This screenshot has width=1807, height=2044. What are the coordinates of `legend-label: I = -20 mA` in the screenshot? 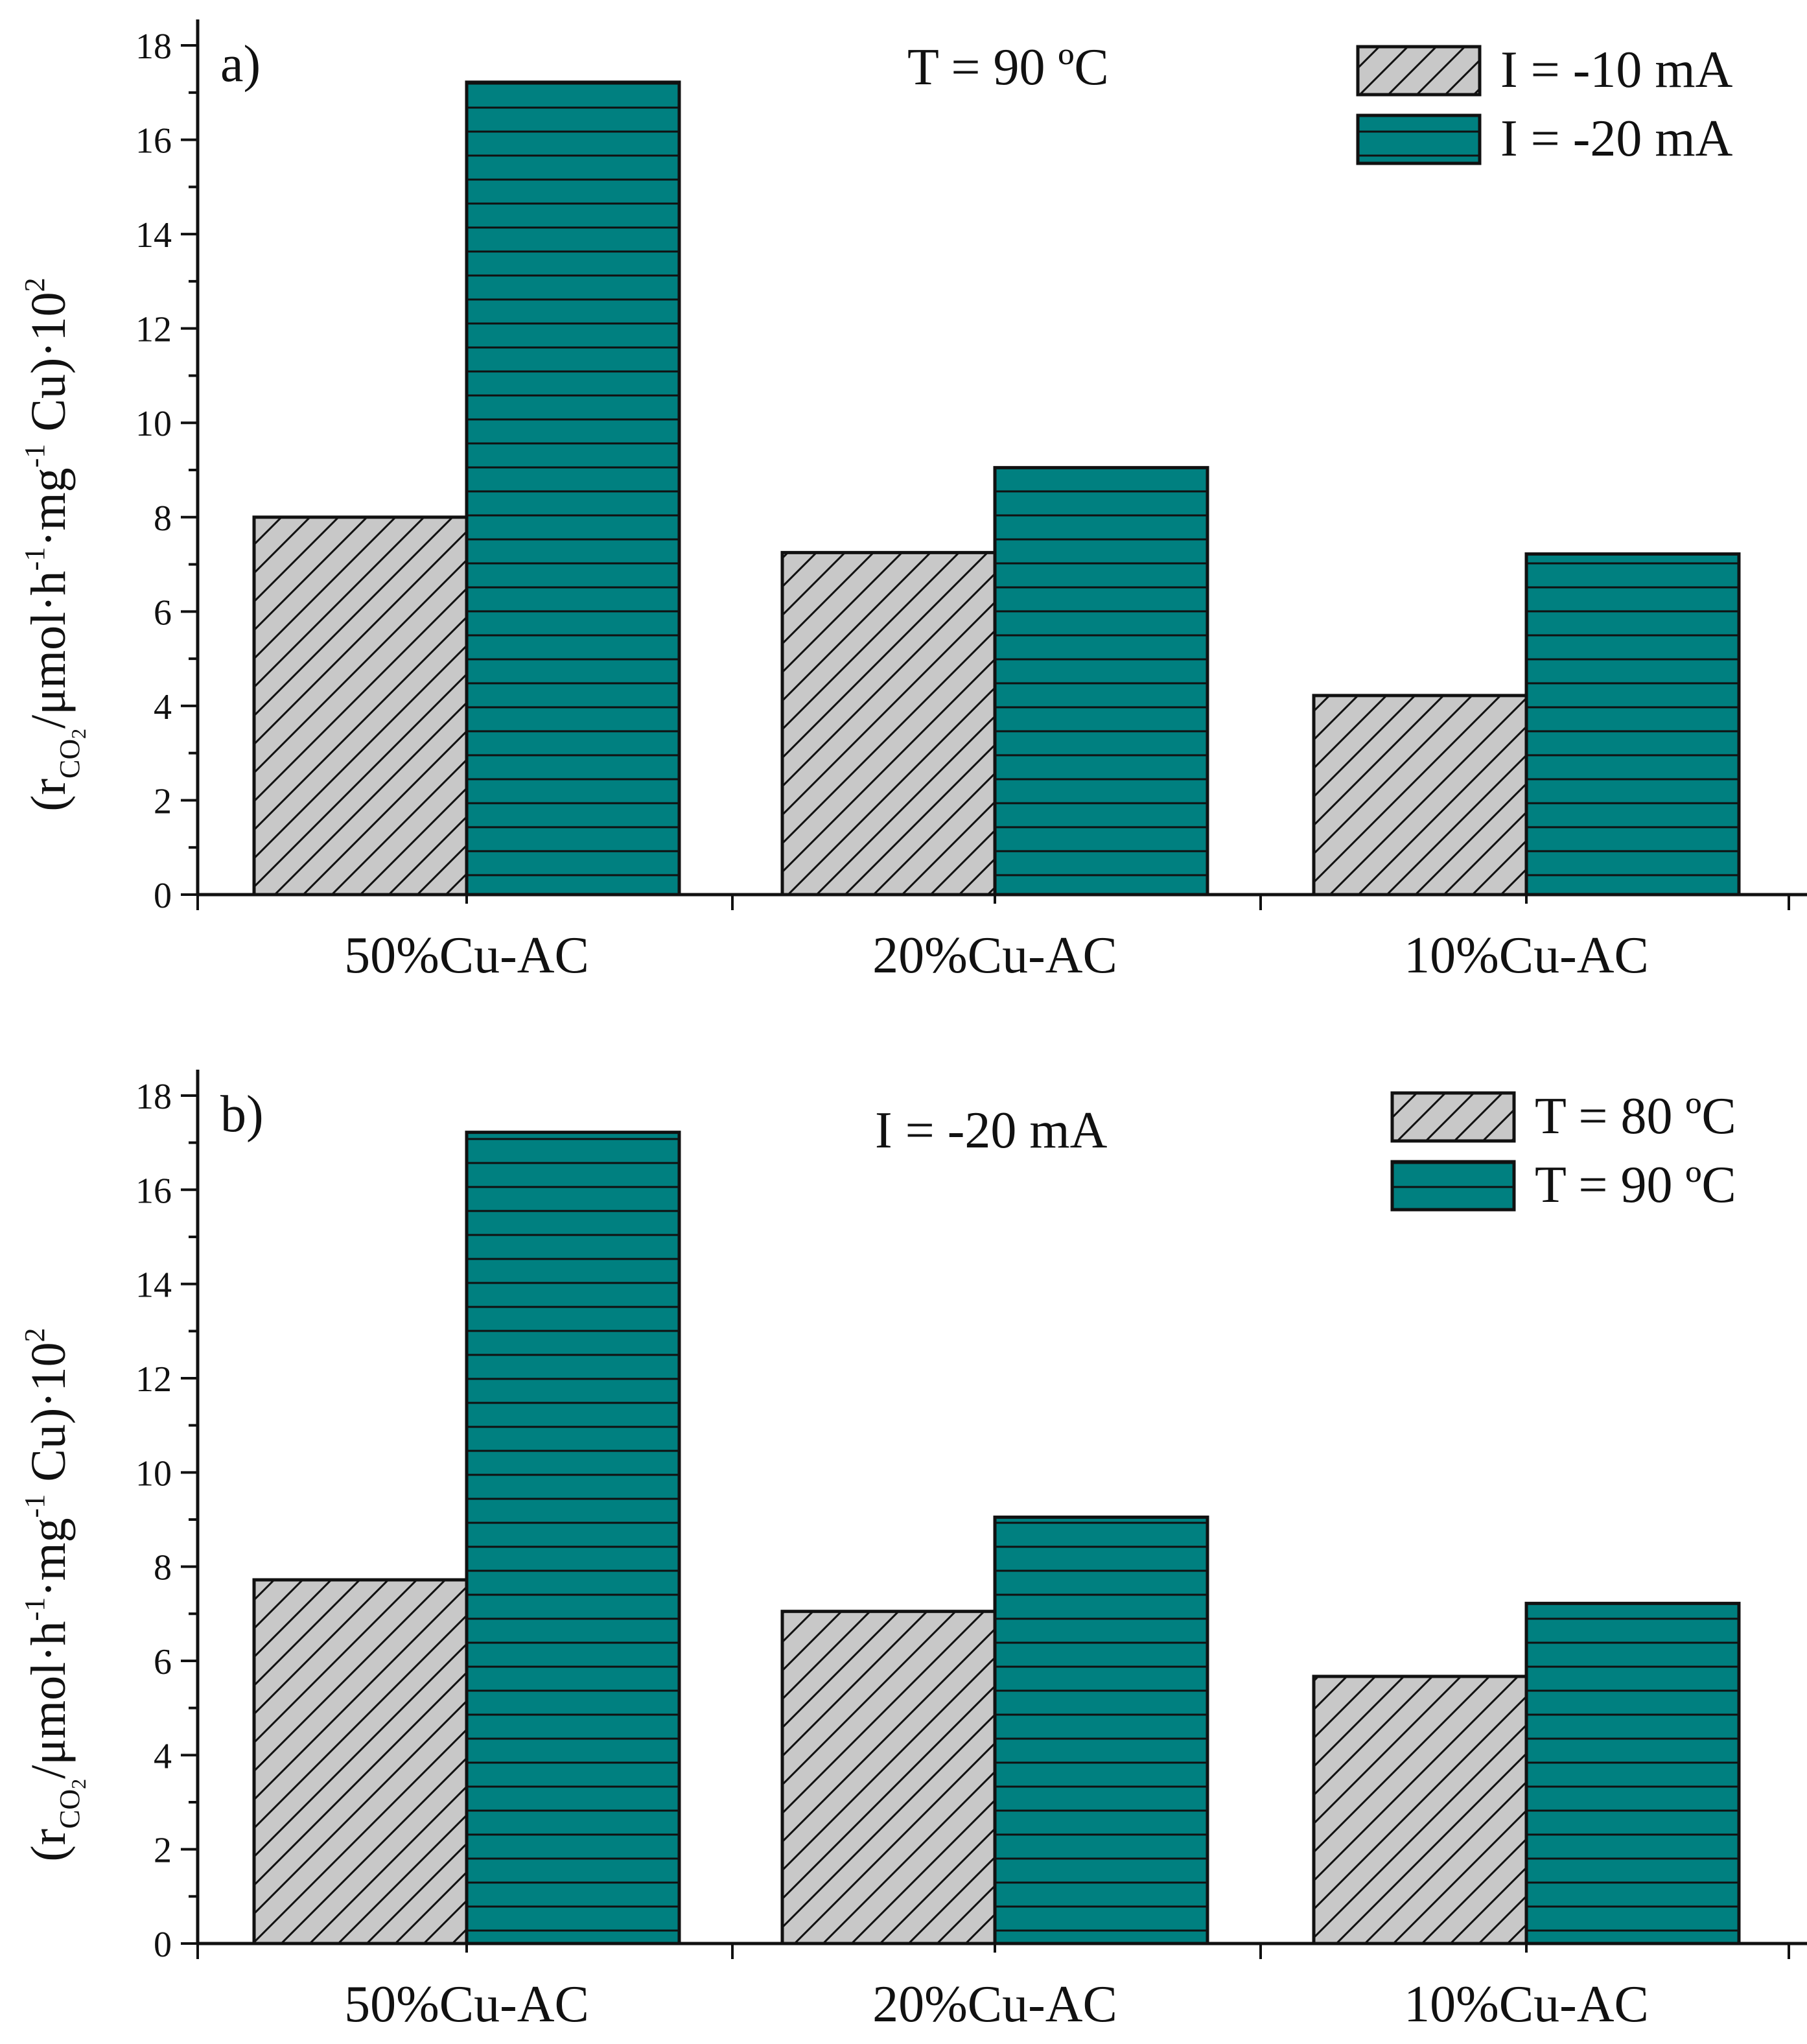 It's located at (1617, 138).